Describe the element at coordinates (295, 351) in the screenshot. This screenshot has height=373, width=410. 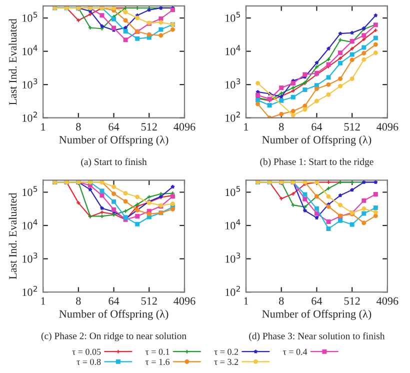
I see `legend-label: τ = 0.4` at that location.